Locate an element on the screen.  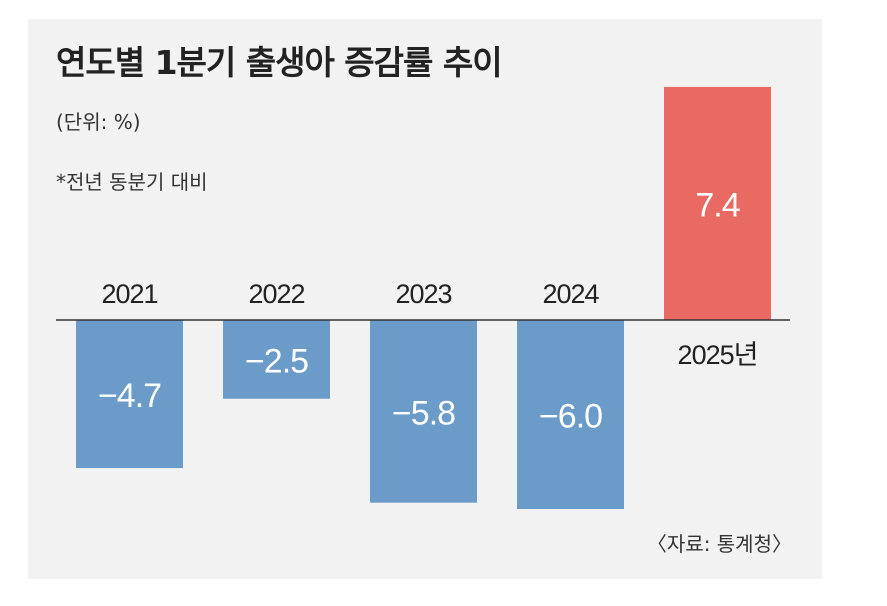
category-label-4: 2025년 is located at coordinates (718, 355).